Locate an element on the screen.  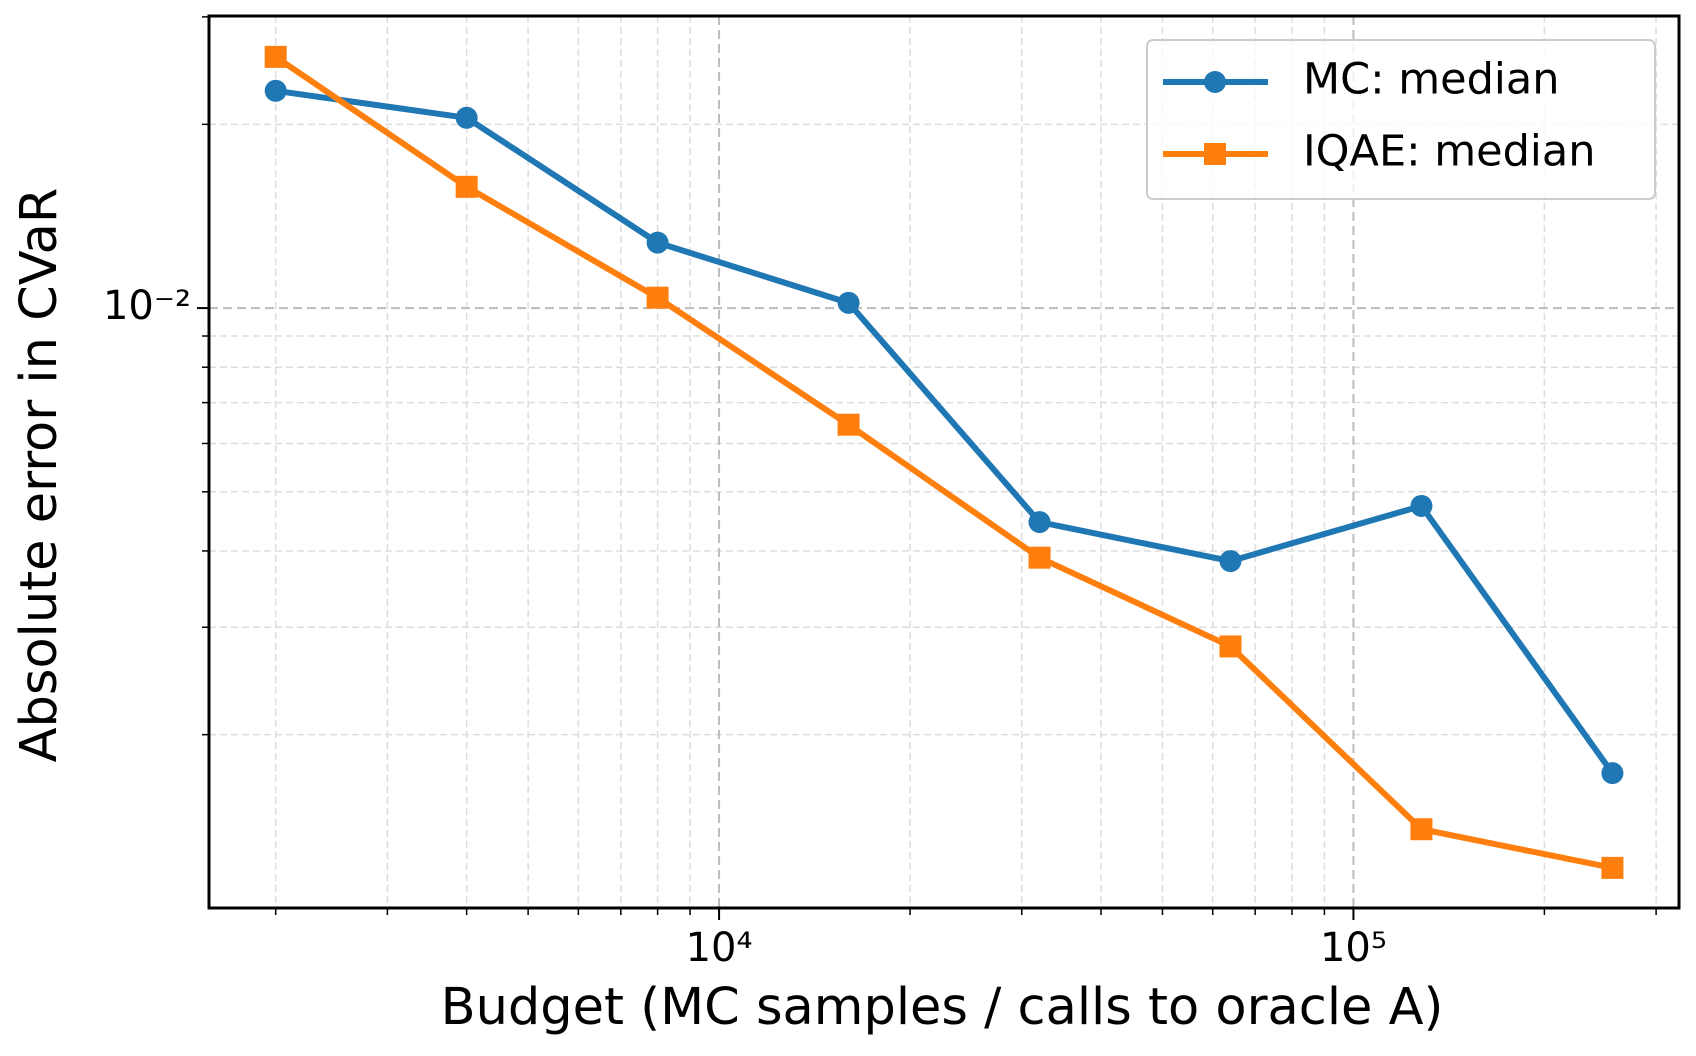
y-axis-label: Absolute error in CVaR is located at coordinates (39, 475).